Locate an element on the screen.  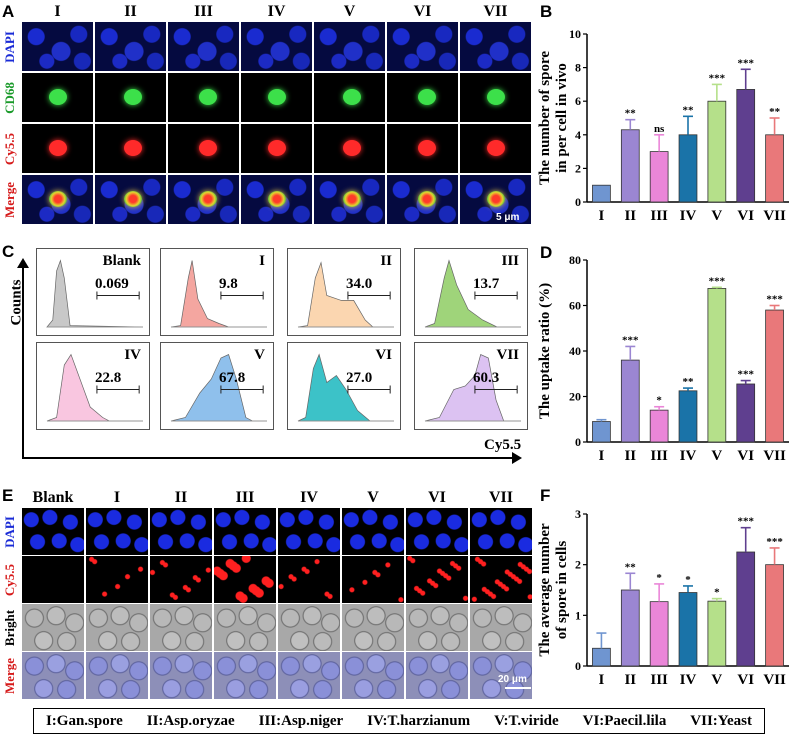
chart-significance-label: ns is located at coordinates (659, 129).